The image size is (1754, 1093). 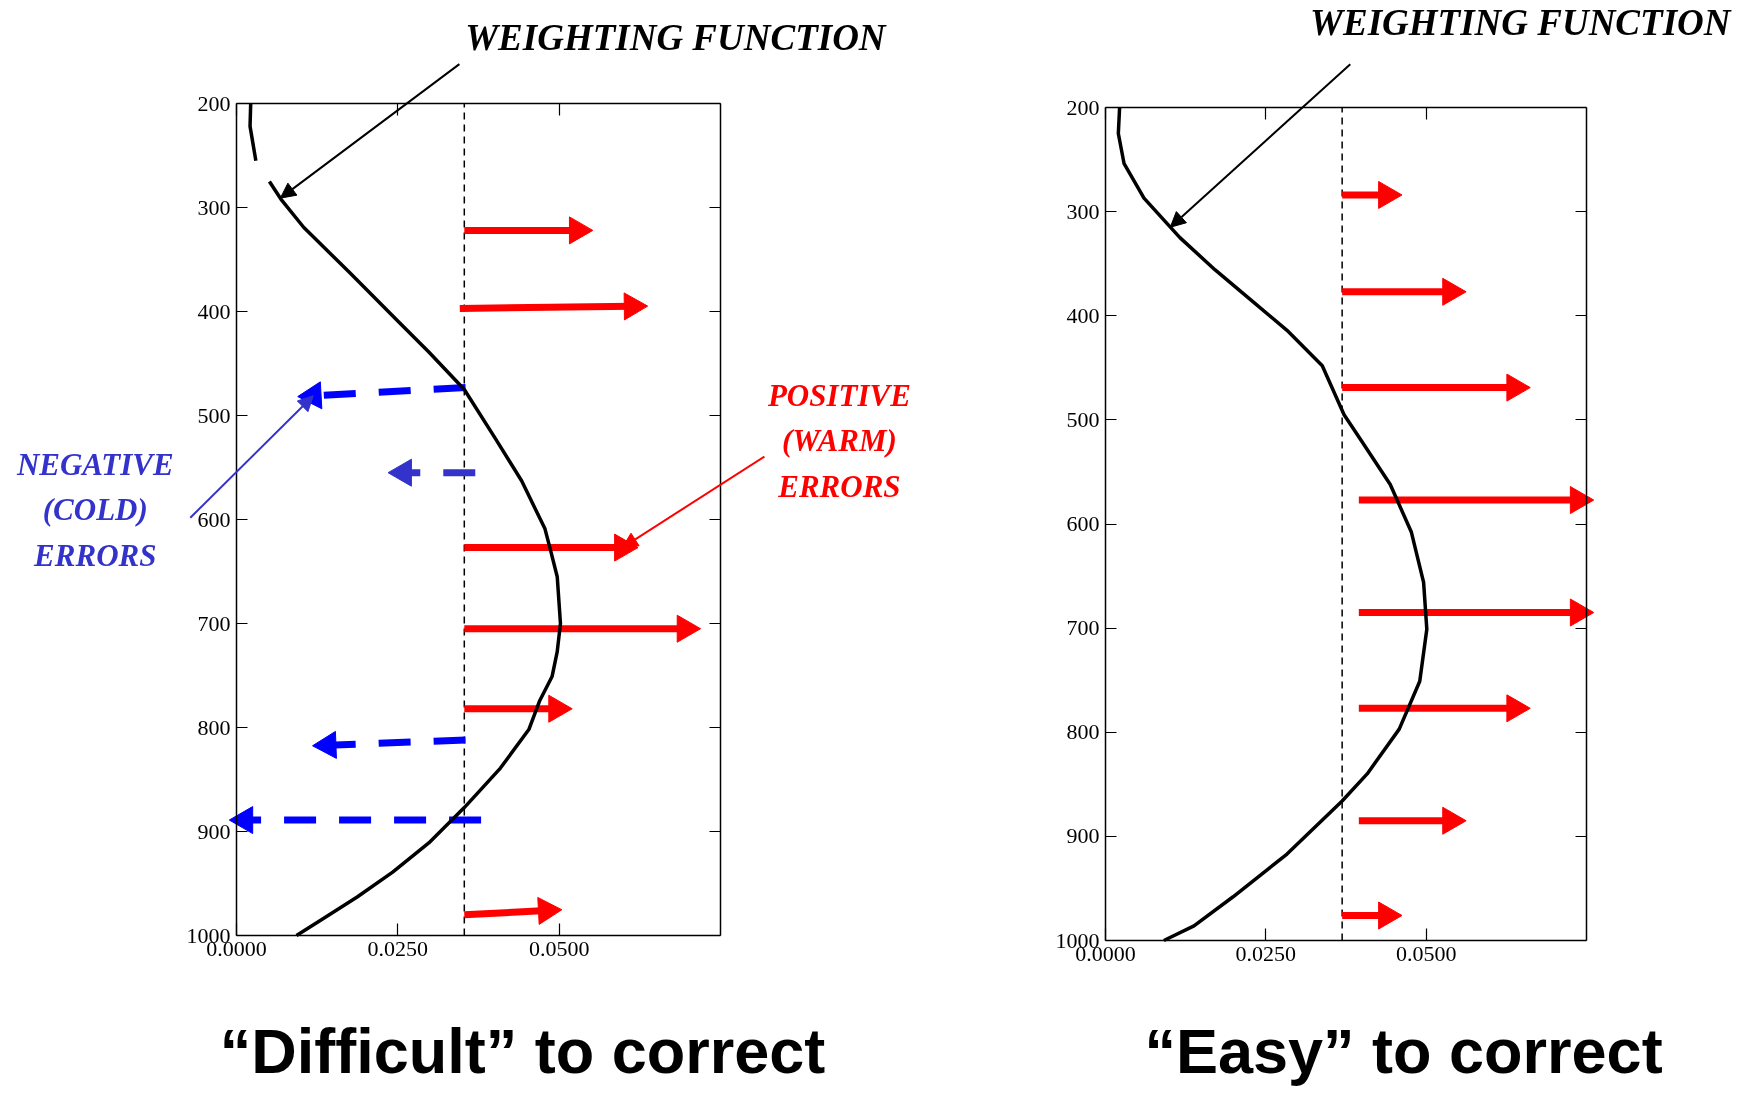 What do you see at coordinates (1403, 1050) in the screenshot?
I see `text: “Easy” to correct` at bounding box center [1403, 1050].